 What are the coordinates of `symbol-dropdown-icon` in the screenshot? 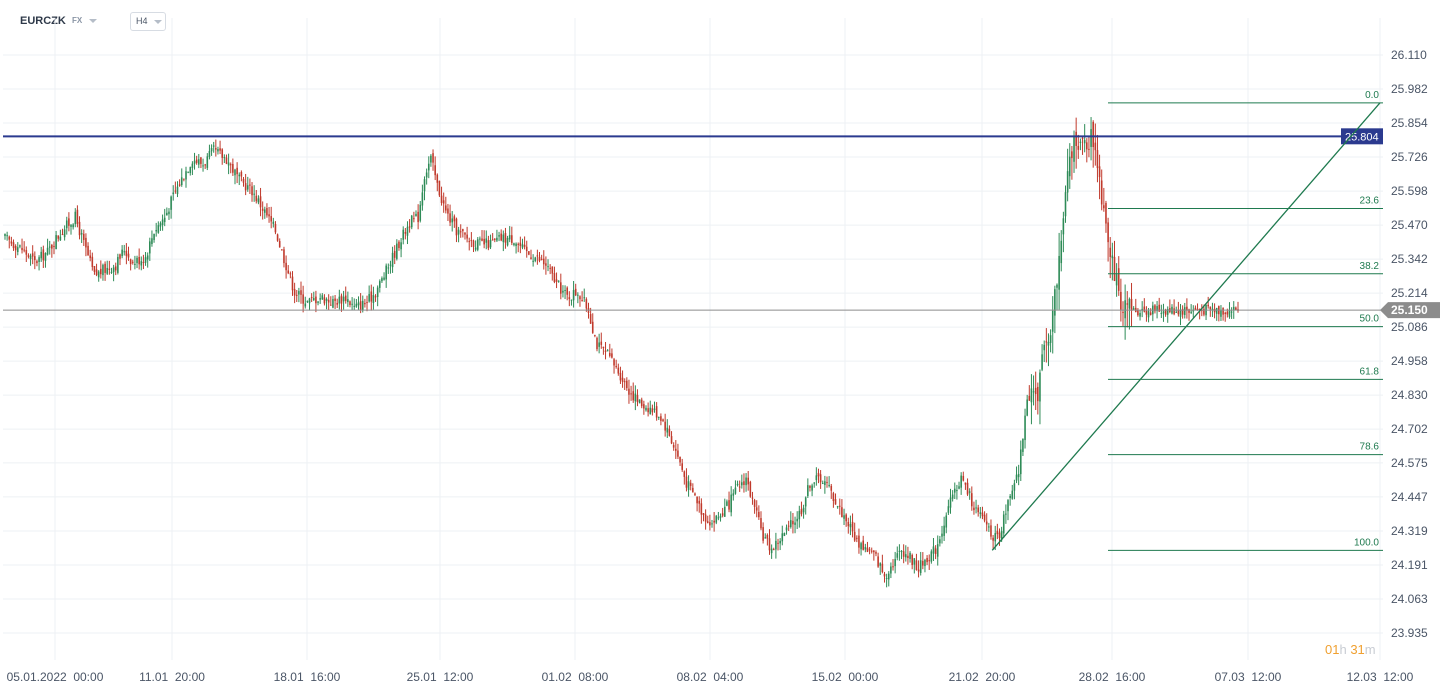 It's located at (93, 21).